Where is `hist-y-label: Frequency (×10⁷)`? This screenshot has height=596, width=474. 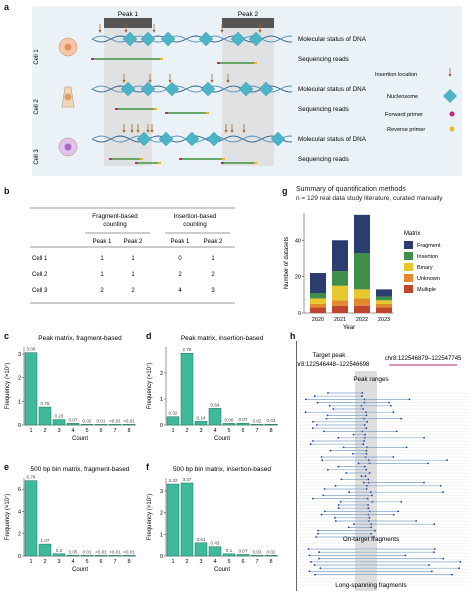 hist-y-label: Frequency (×10⁷) is located at coordinates (7, 517).